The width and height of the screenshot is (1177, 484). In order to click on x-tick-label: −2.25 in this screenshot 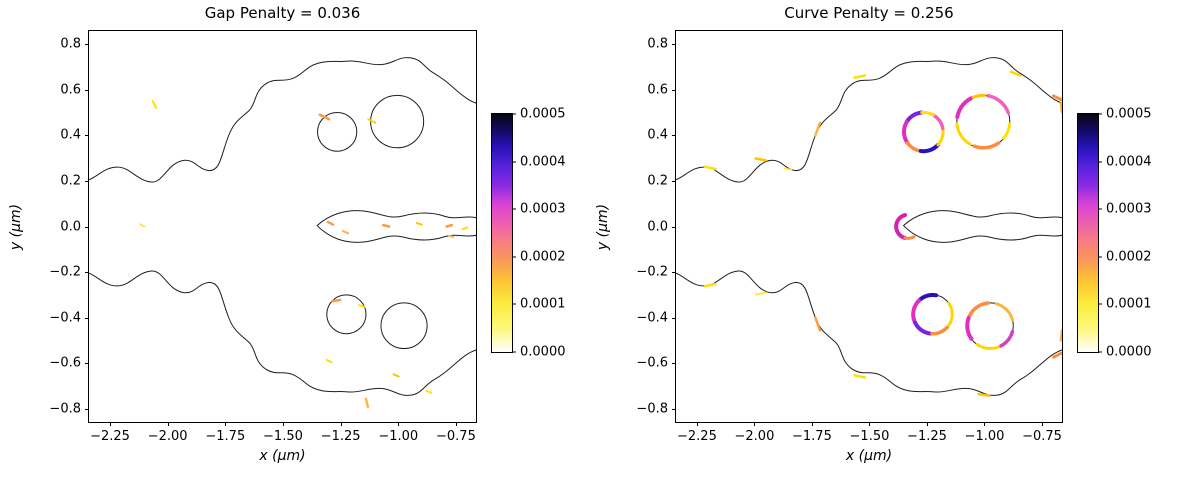, I will do `click(110, 436)`.